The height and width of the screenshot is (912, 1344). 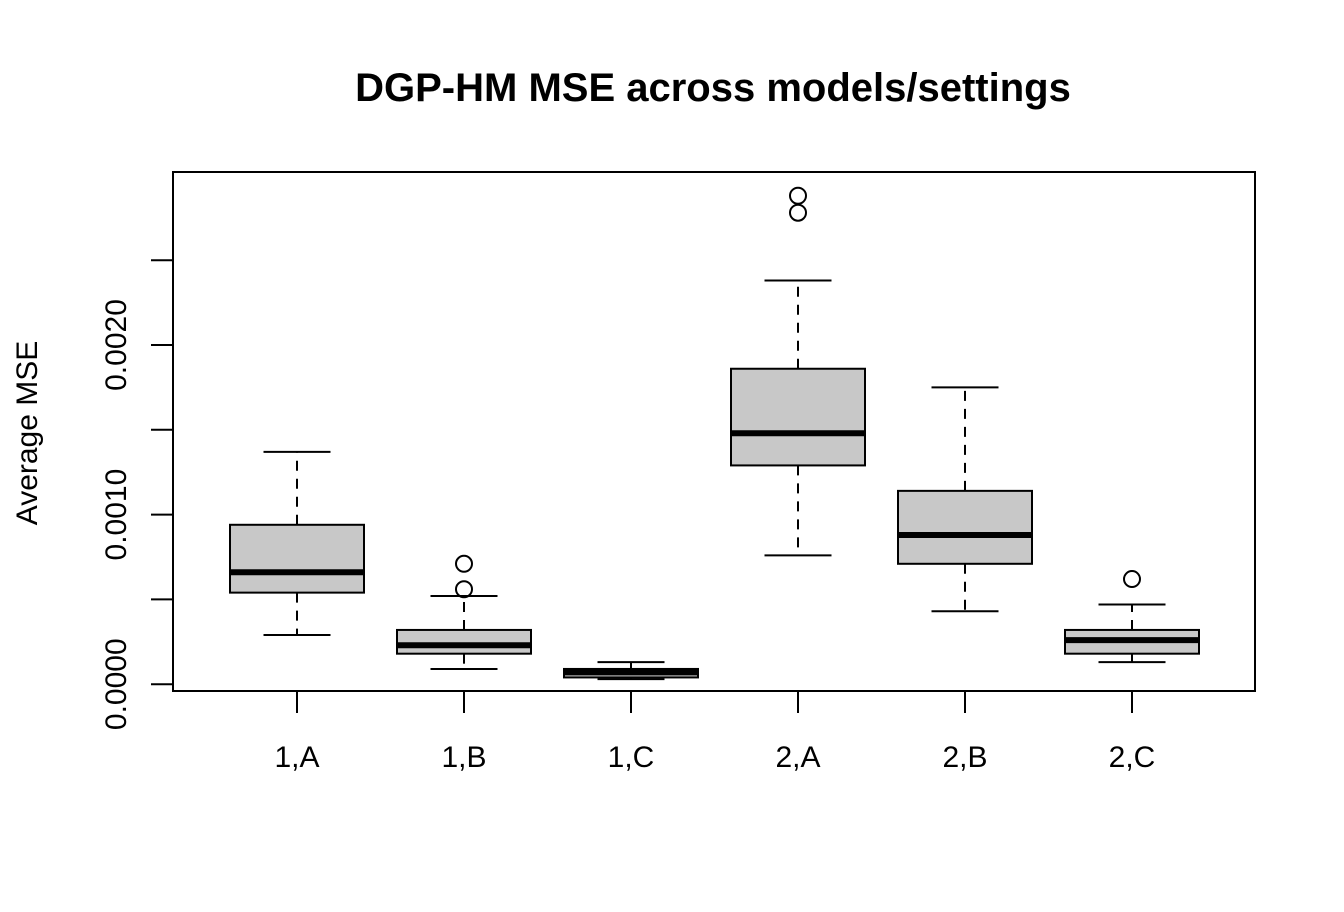 What do you see at coordinates (116, 684) in the screenshot?
I see `y-tick-label: 0.0000` at bounding box center [116, 684].